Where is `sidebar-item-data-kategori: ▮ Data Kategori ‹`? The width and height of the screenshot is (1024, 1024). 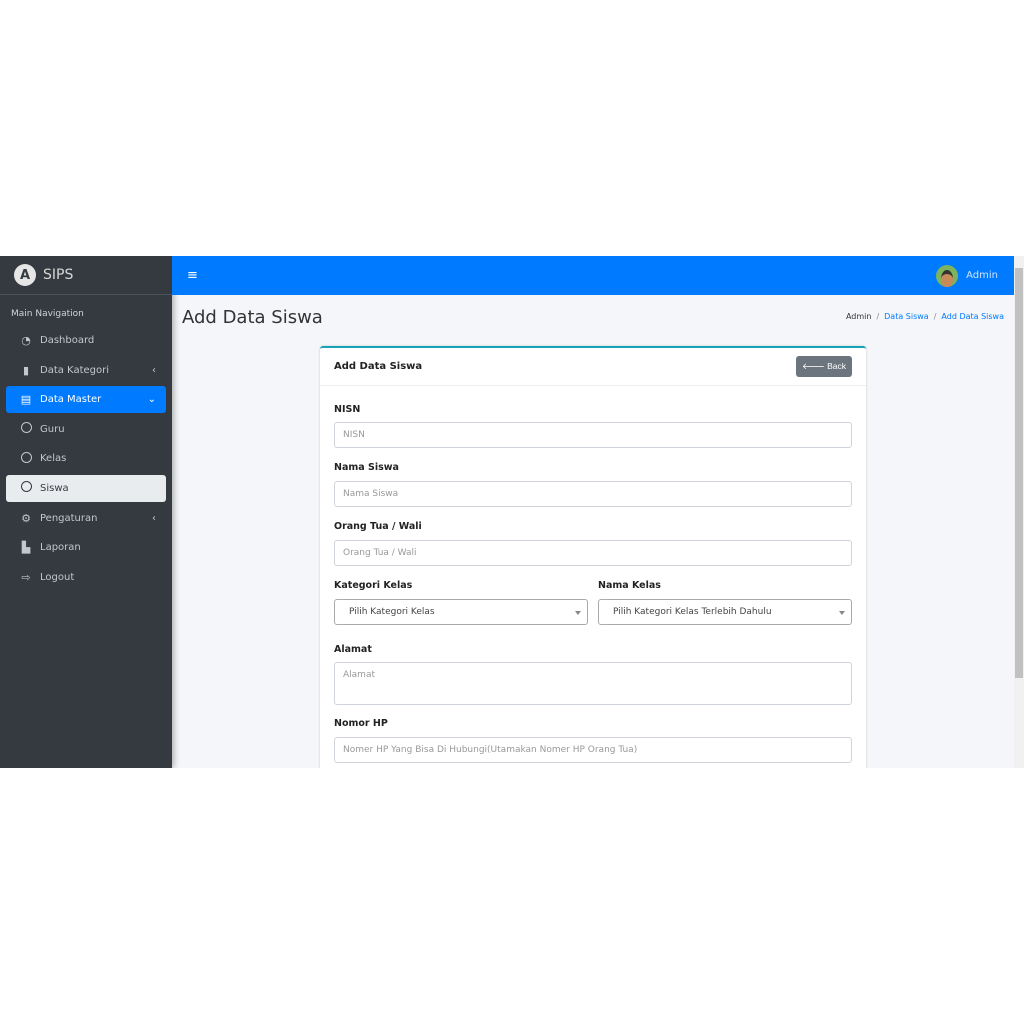
sidebar-item-data-kategori: ▮ Data Kategori ‹ is located at coordinates (86, 370).